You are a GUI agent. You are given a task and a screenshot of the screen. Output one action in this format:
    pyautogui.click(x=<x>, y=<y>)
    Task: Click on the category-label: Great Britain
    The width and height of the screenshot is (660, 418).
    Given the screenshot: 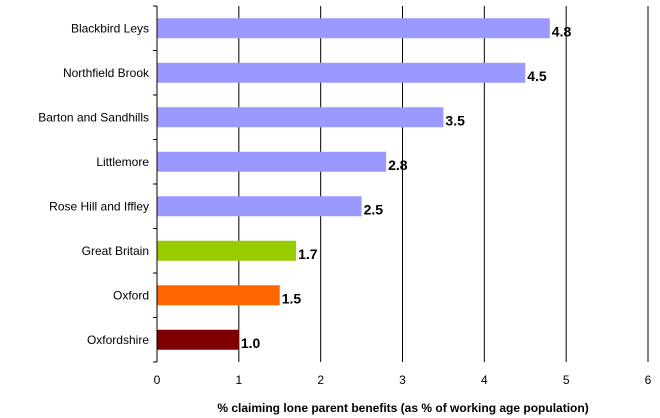 What is the action you would take?
    pyautogui.click(x=115, y=251)
    